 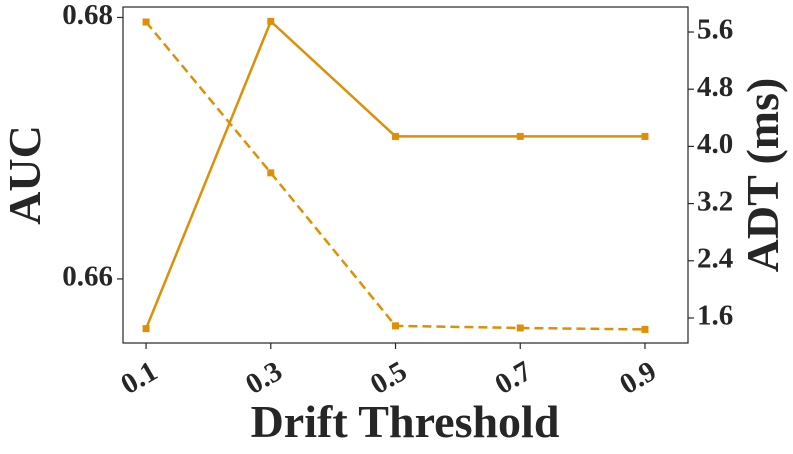 What do you see at coordinates (715, 258) in the screenshot?
I see `y2-tick-label: 2.4` at bounding box center [715, 258].